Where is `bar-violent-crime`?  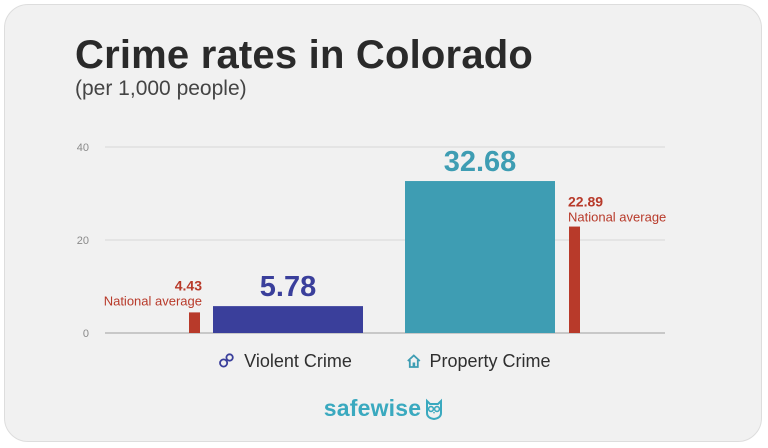 bar-violent-crime is located at coordinates (288, 319).